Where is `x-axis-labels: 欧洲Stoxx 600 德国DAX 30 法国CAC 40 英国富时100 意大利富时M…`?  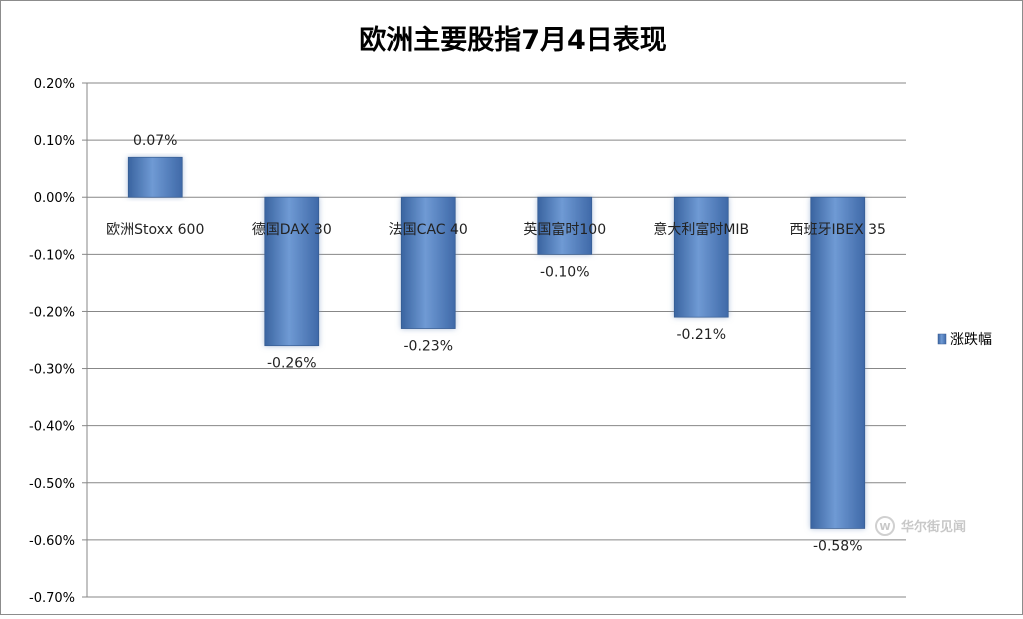 x-axis-labels: 欧洲Stoxx 600 德国DAX 30 法国CAC 40 英国富时100 意大利富时M… is located at coordinates (496, 229).